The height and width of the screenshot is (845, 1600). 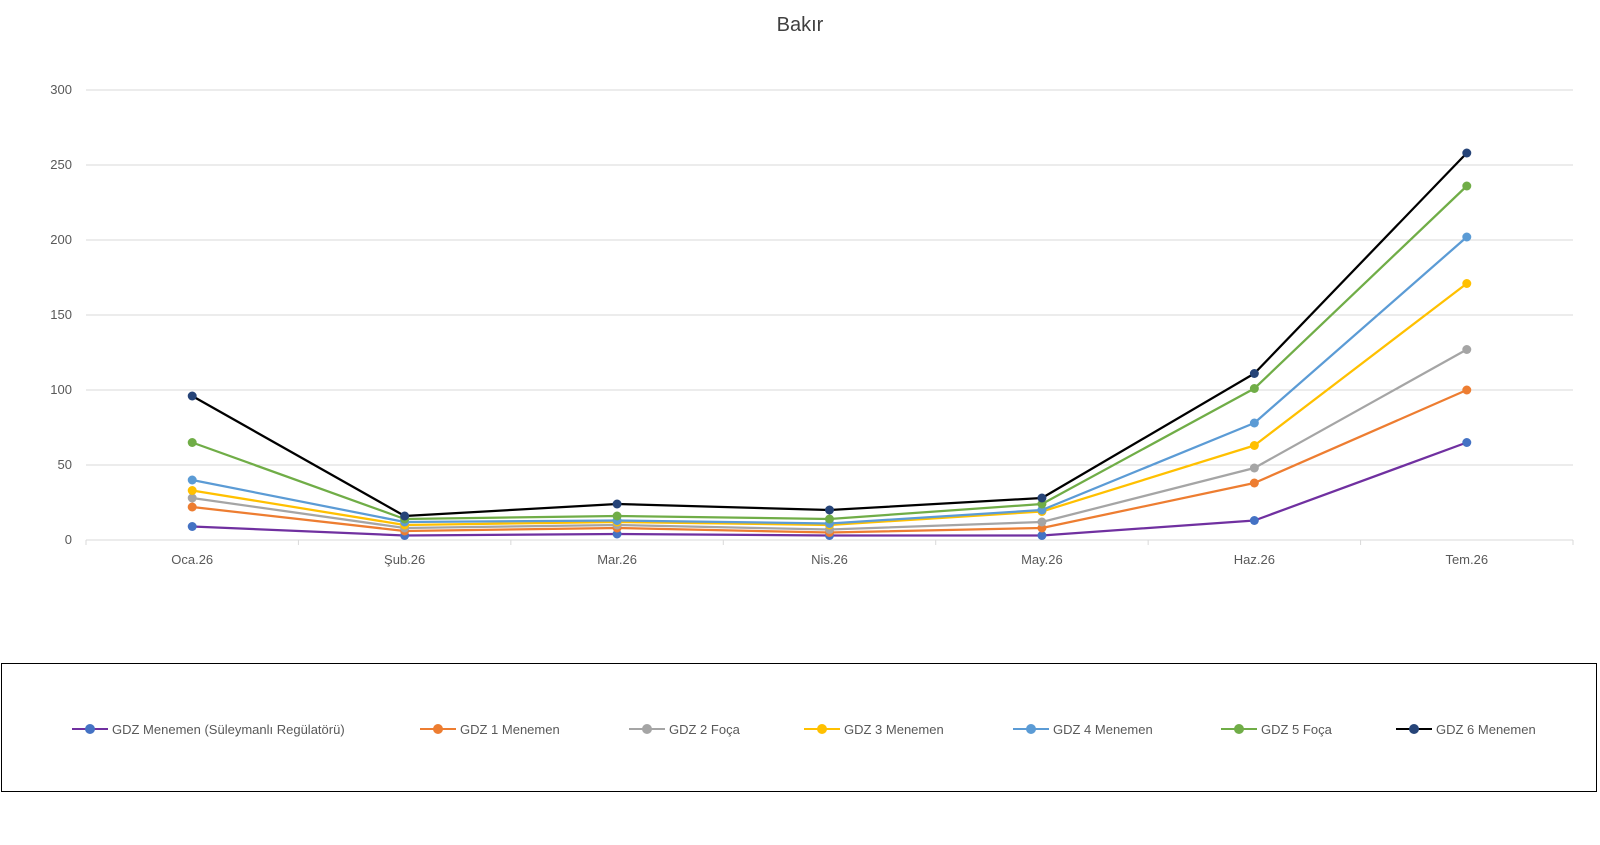 What do you see at coordinates (1254, 559) in the screenshot?
I see `x-tick-label: Haz.26` at bounding box center [1254, 559].